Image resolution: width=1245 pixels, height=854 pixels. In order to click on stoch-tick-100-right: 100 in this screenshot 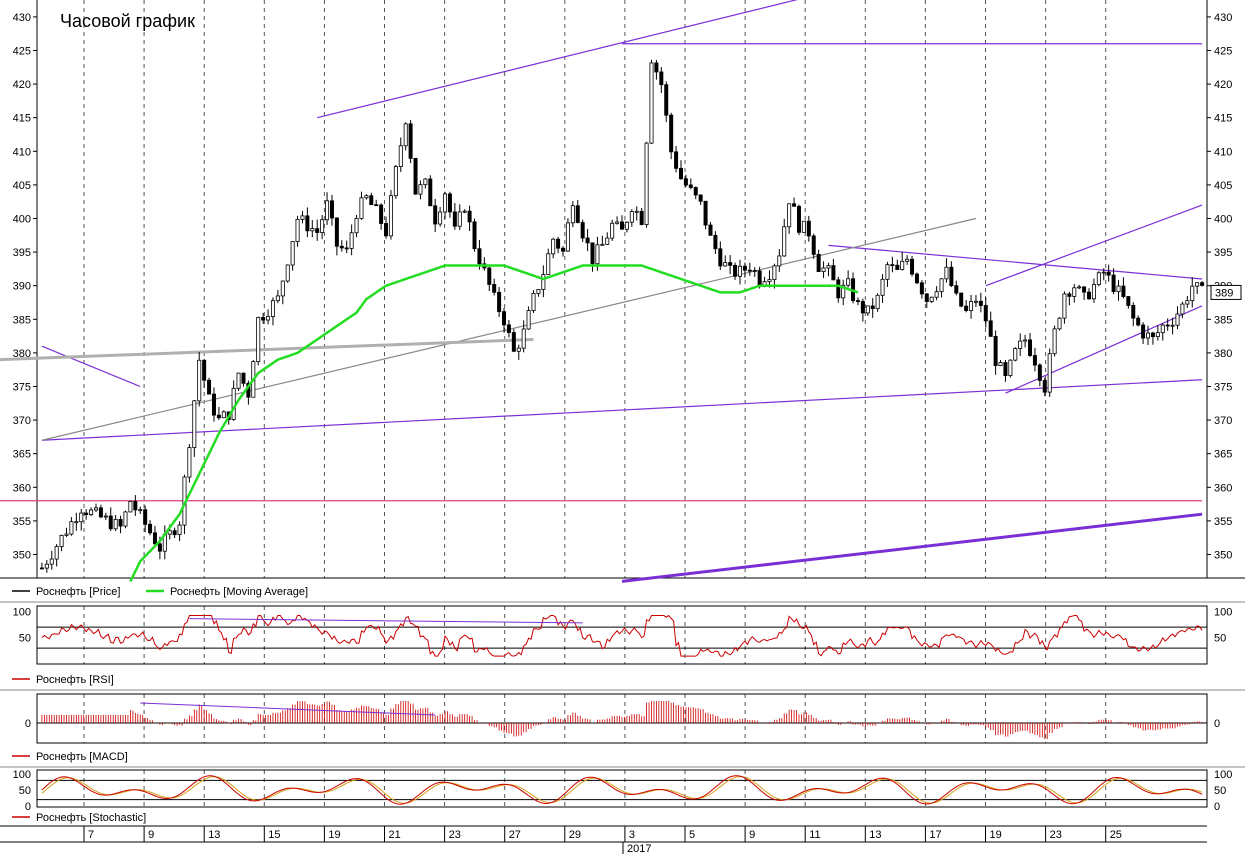, I will do `click(1223, 775)`.